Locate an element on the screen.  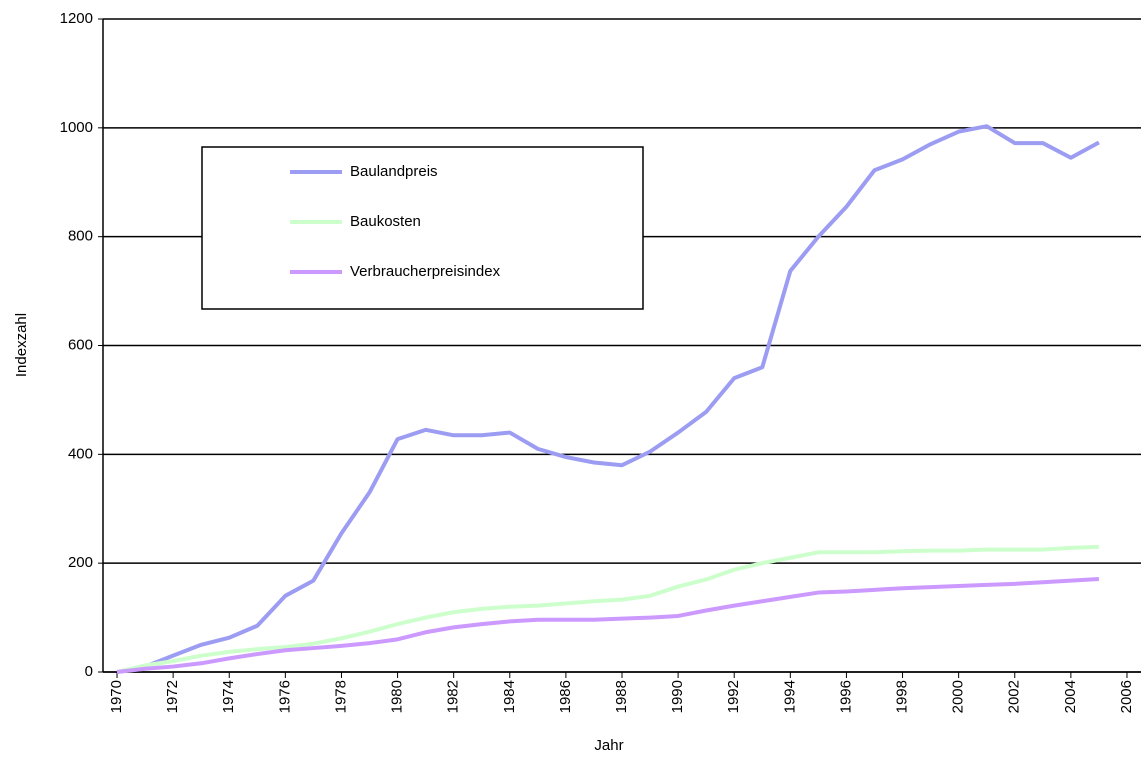
x-tick-label: 1992 is located at coordinates (733, 696).